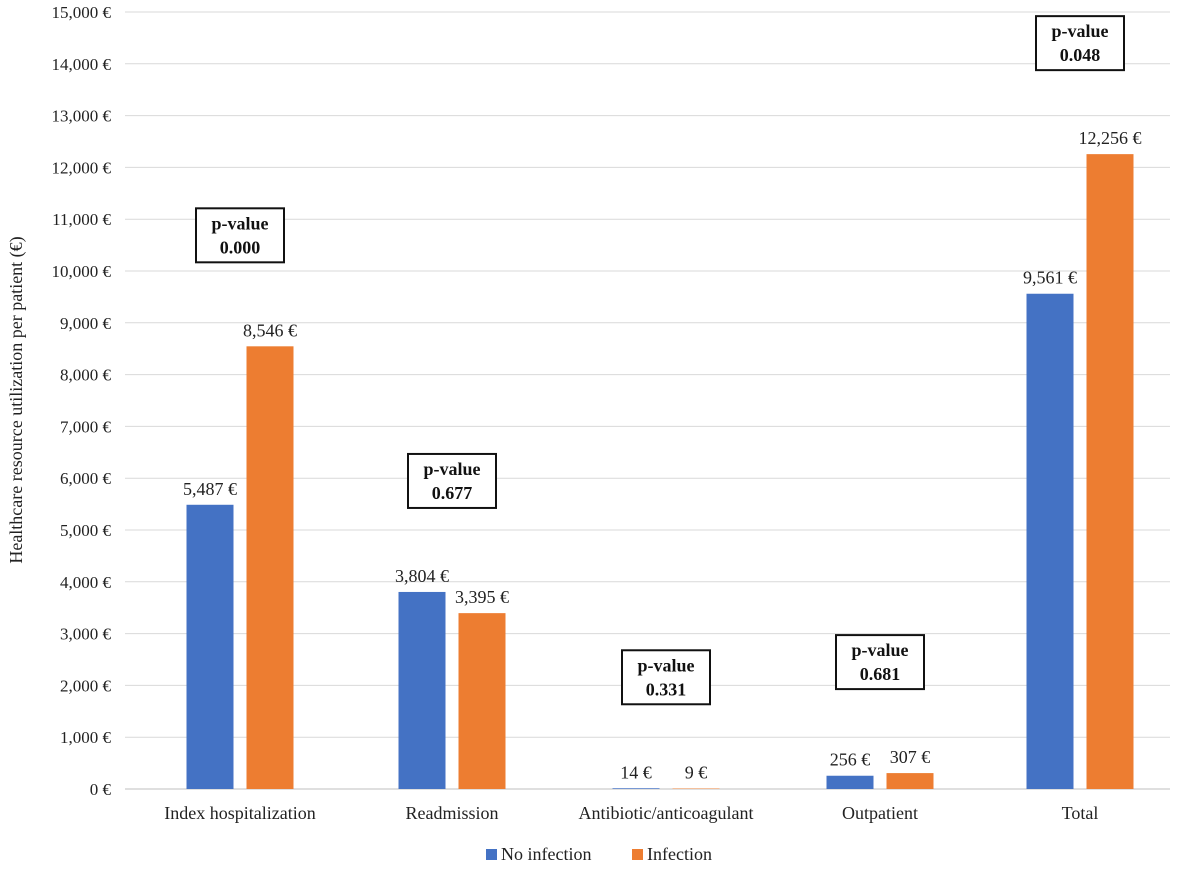 The width and height of the screenshot is (1200, 871). What do you see at coordinates (240, 247) in the screenshot?
I see `p-value-number: 0.000` at bounding box center [240, 247].